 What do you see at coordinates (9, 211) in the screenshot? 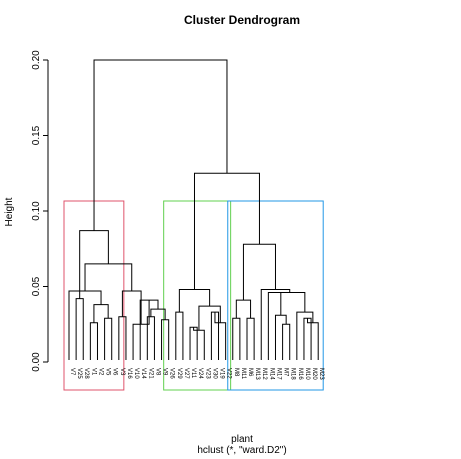
I see `y-axis-label: Height` at bounding box center [9, 211].